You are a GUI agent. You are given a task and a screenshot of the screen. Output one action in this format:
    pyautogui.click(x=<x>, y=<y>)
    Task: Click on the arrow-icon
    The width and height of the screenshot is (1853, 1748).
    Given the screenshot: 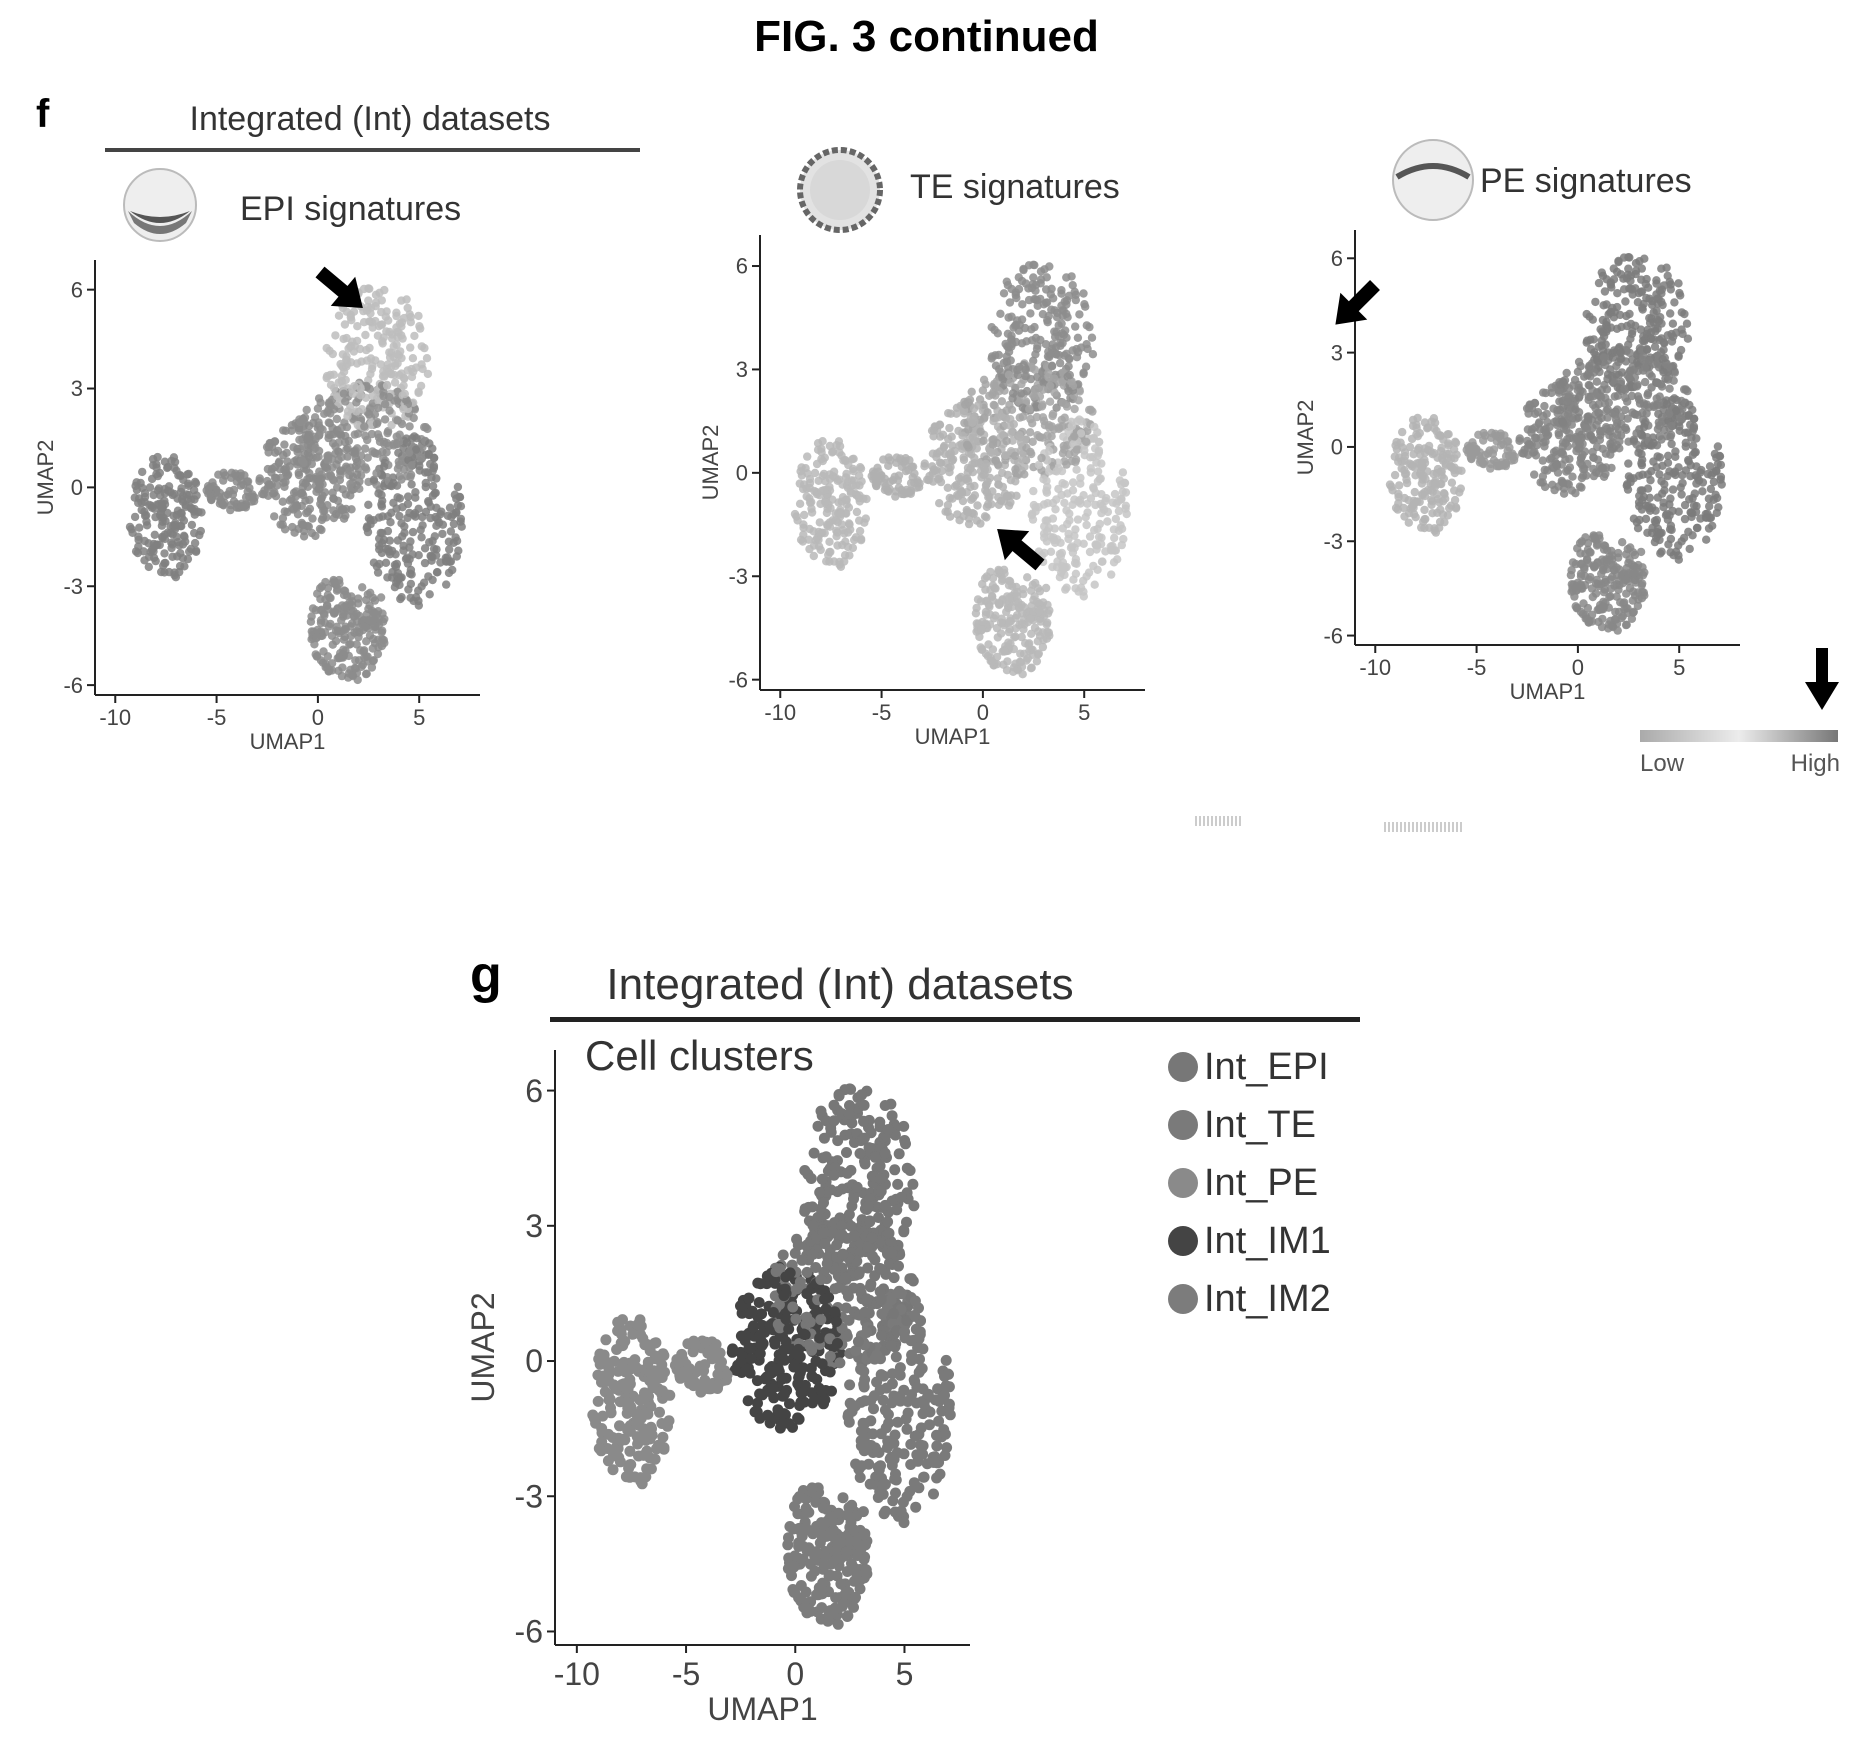 What is the action you would take?
    pyautogui.click(x=1357, y=302)
    